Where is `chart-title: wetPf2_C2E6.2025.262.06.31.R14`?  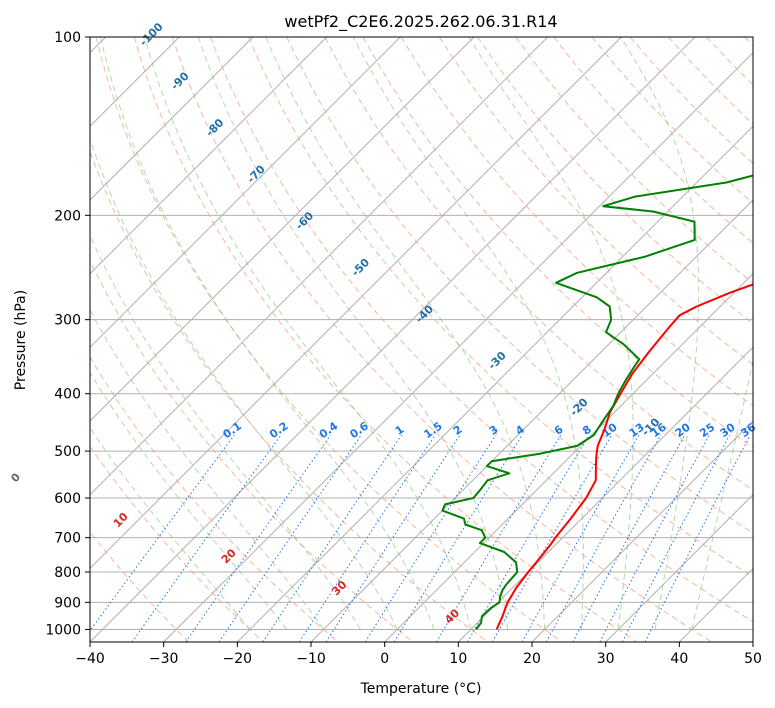
chart-title: wetPf2_C2E6.2025.262.06.31.R14 is located at coordinates (420, 22).